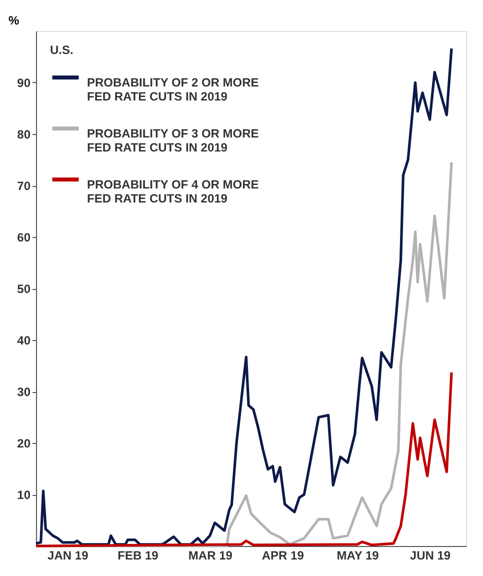 This screenshot has height=576, width=483. What do you see at coordinates (14, 21) in the screenshot?
I see `y-axis-title: %` at bounding box center [14, 21].